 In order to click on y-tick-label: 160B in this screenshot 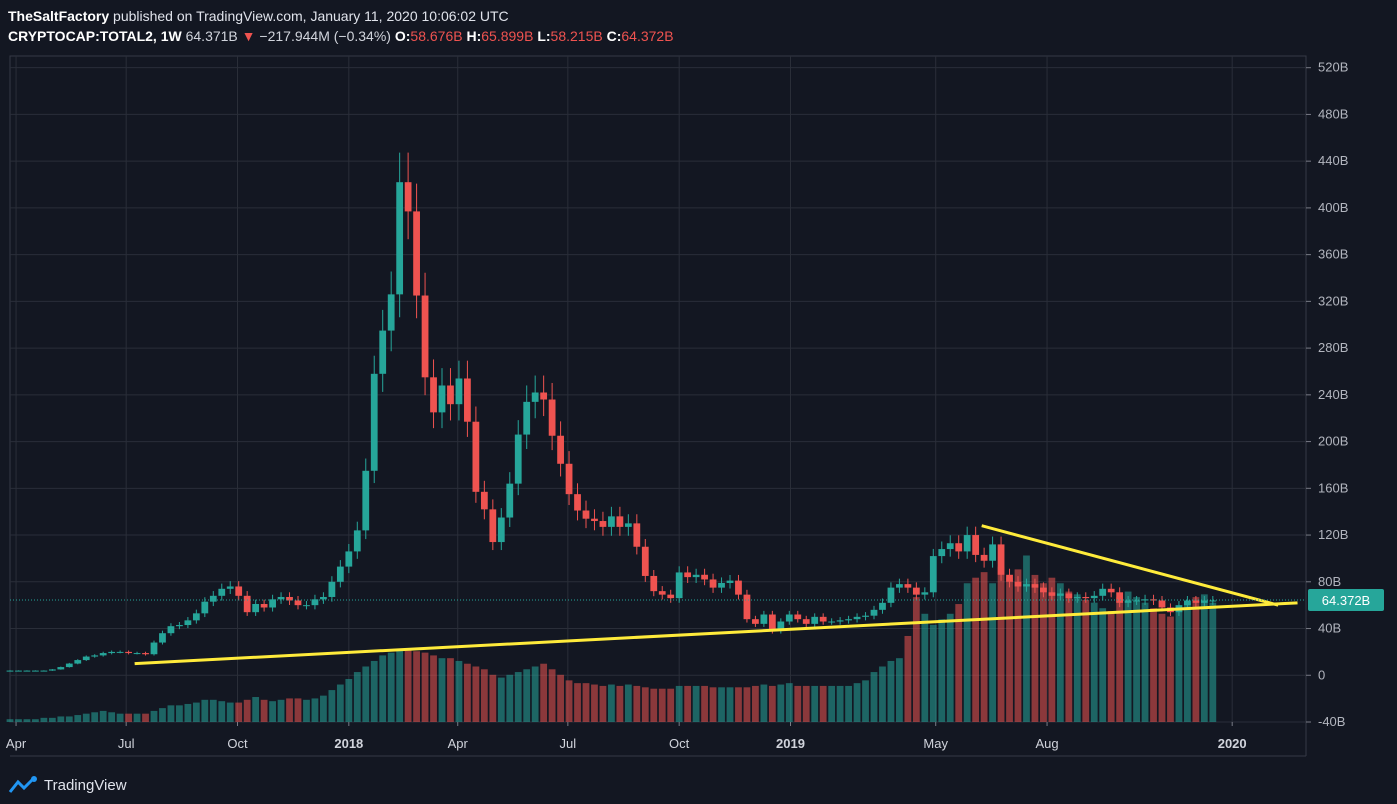, I will do `click(1333, 487)`.